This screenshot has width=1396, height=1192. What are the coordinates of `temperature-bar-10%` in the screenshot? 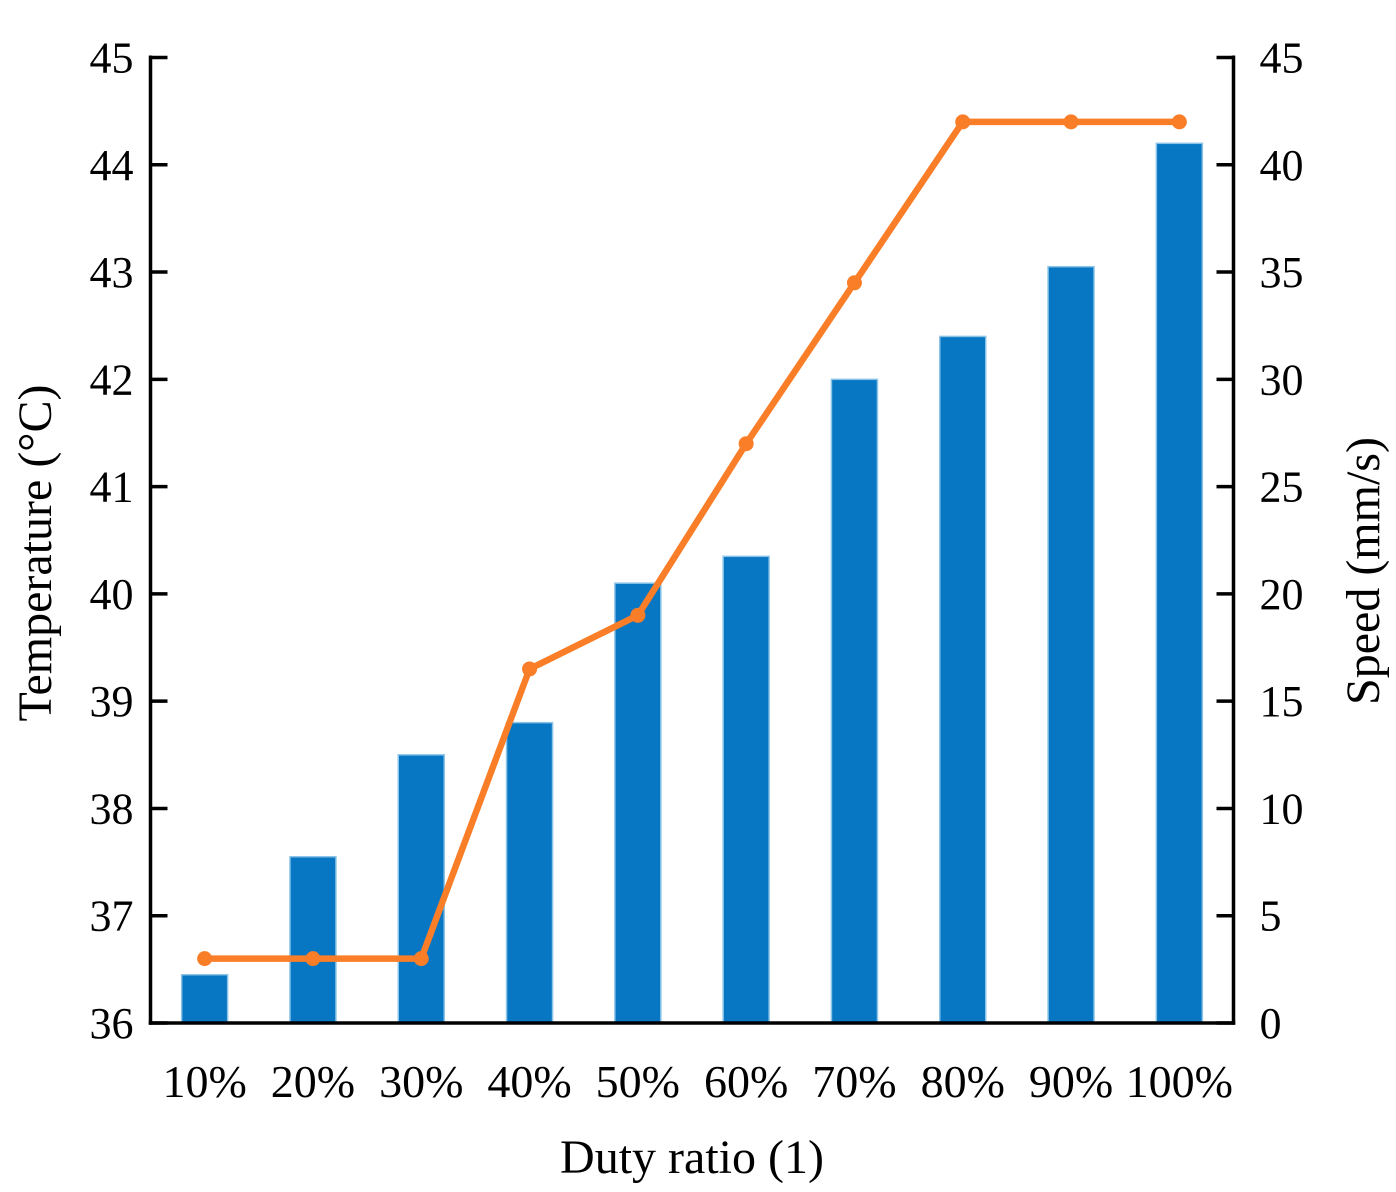 It's located at (204, 998).